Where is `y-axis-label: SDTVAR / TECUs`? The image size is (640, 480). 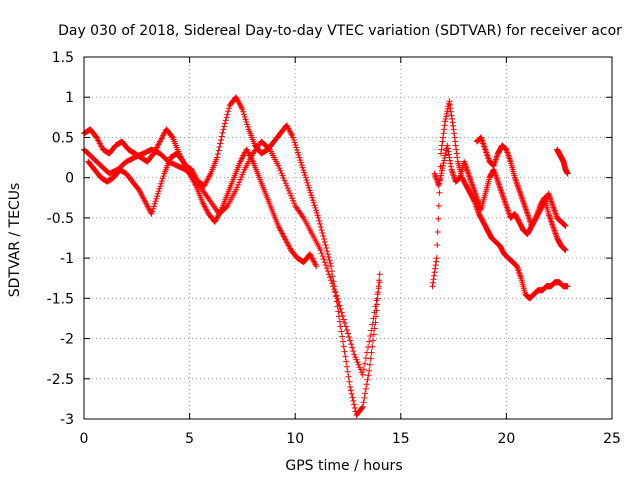
y-axis-label: SDTVAR / TECUs is located at coordinates (15, 240).